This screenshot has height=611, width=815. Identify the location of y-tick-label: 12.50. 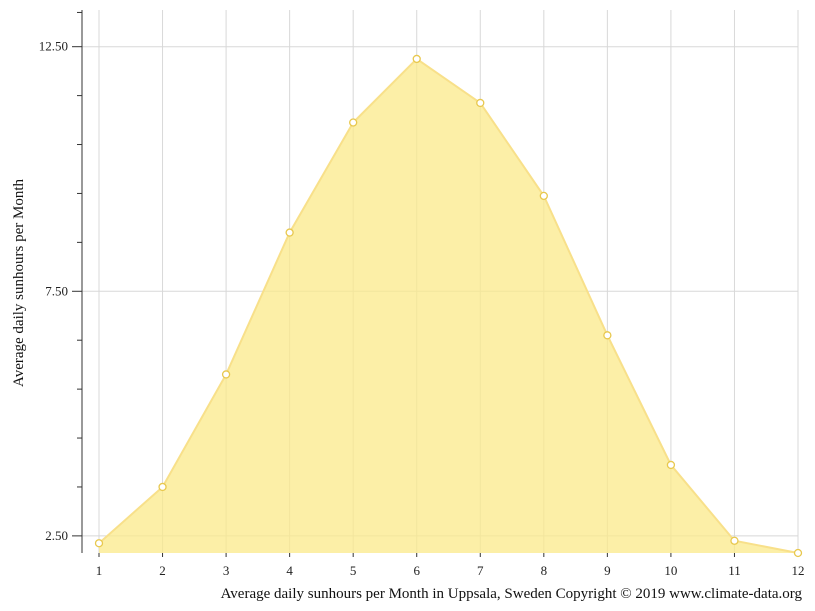
(53, 46).